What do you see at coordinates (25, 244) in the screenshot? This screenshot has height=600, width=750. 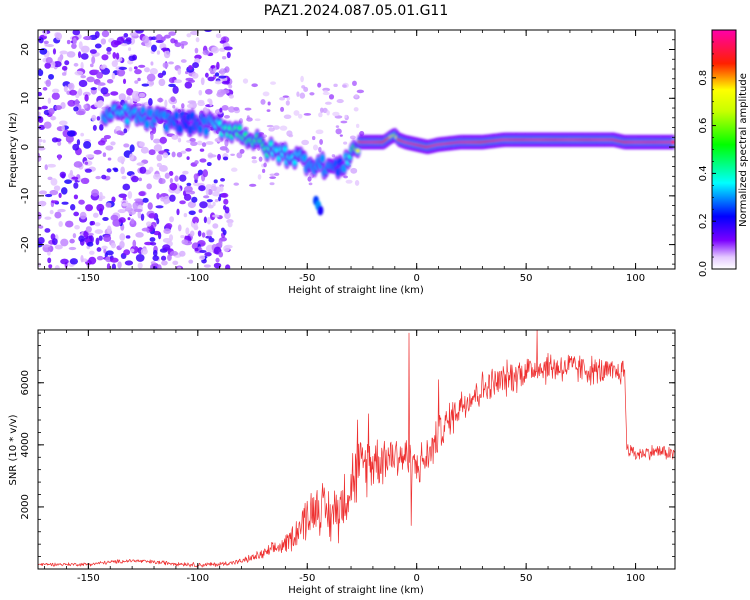 I see `y-tick-label: -20` at bounding box center [25, 244].